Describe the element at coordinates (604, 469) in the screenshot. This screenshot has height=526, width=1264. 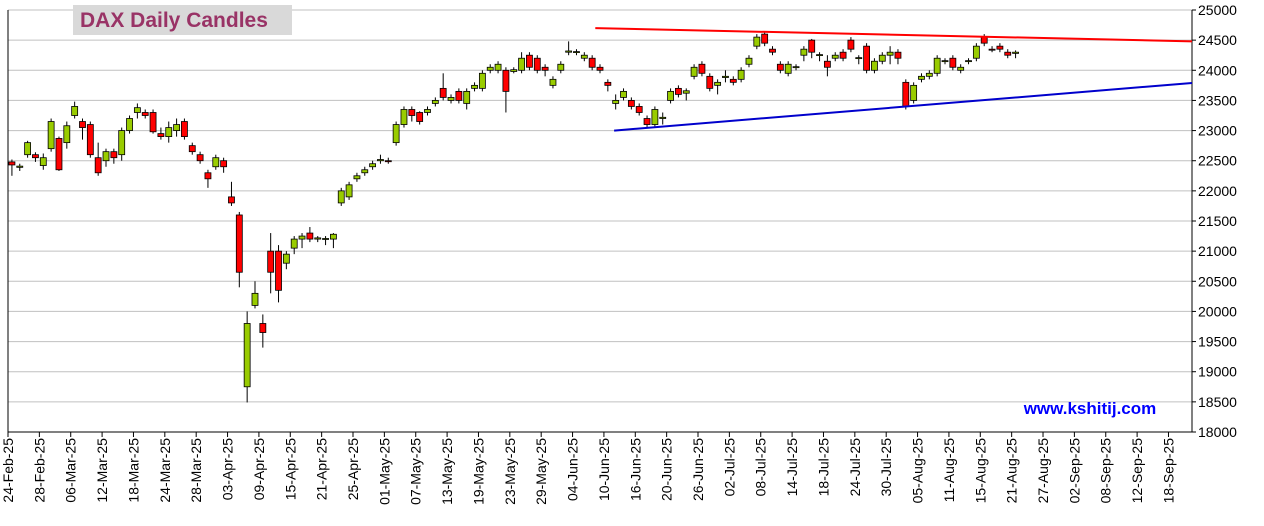
I see `x-tick-label: 10-Jun-25` at that location.